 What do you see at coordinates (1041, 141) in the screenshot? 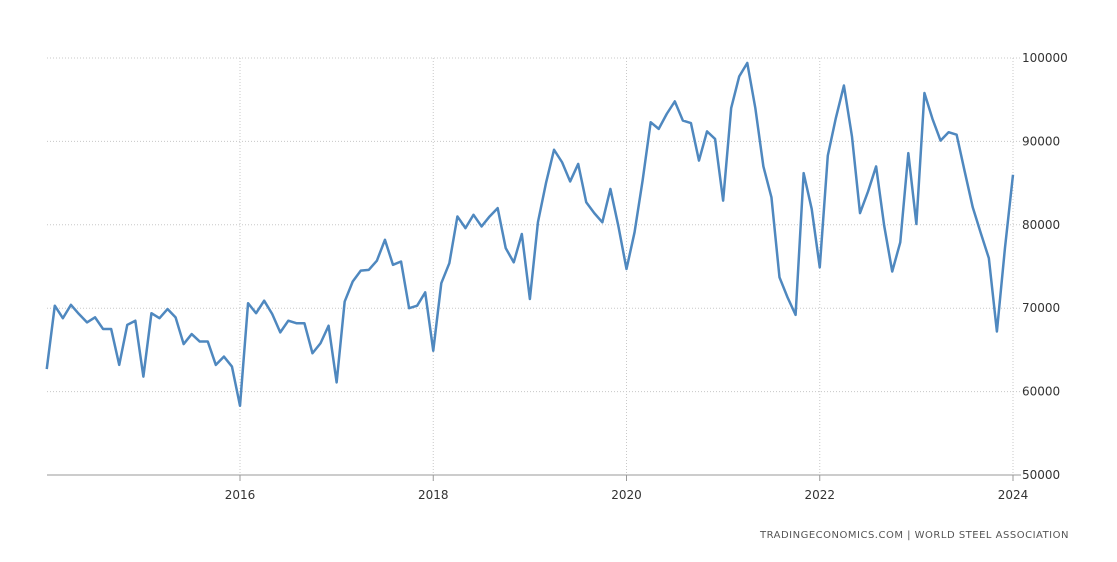
I see `y-tick-label: 90000` at bounding box center [1041, 141].